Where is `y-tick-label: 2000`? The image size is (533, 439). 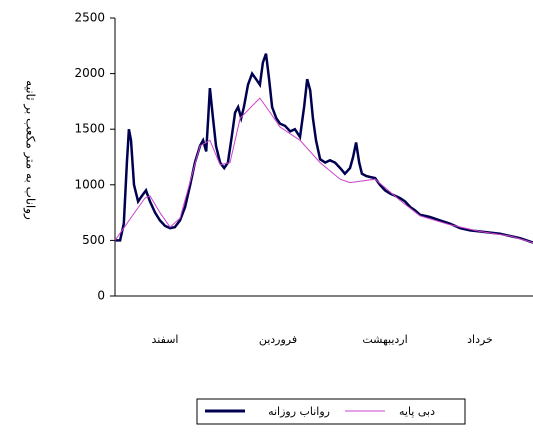 y-tick-label: 2000 is located at coordinates (89, 73).